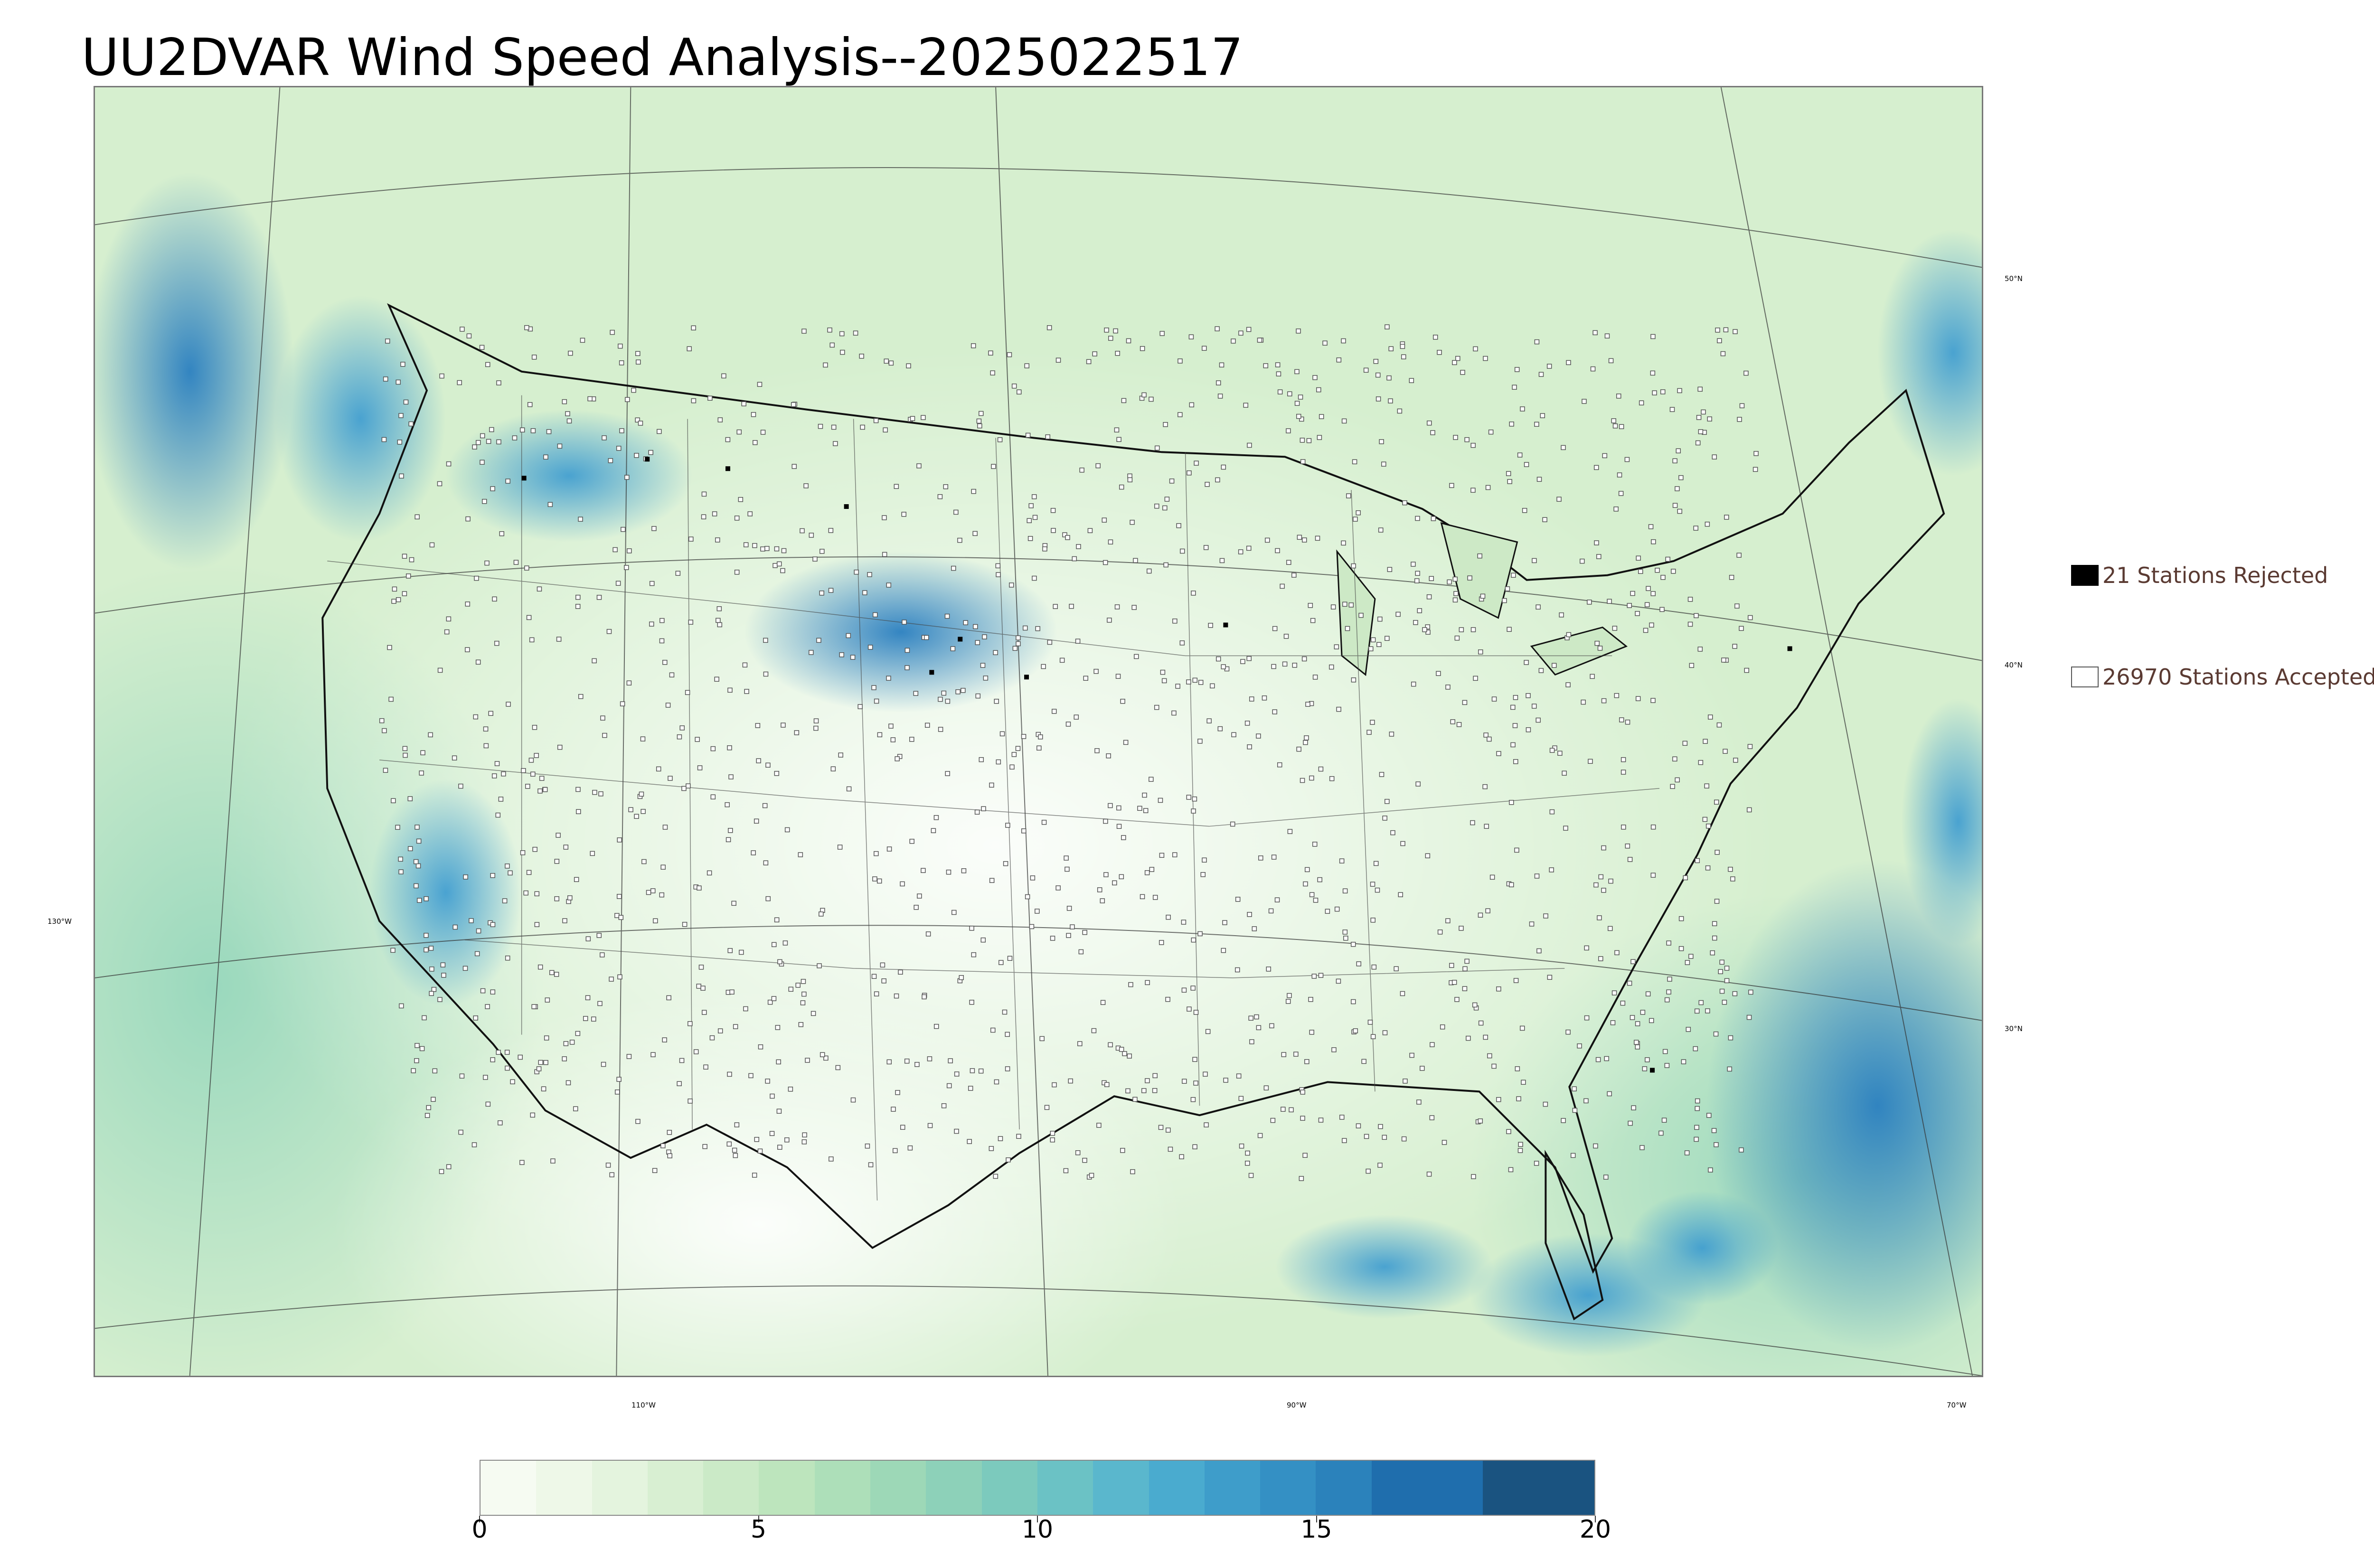 This screenshot has height=1568, width=2374. What do you see at coordinates (787, 1488) in the screenshot?
I see `colorbar-segment` at bounding box center [787, 1488].